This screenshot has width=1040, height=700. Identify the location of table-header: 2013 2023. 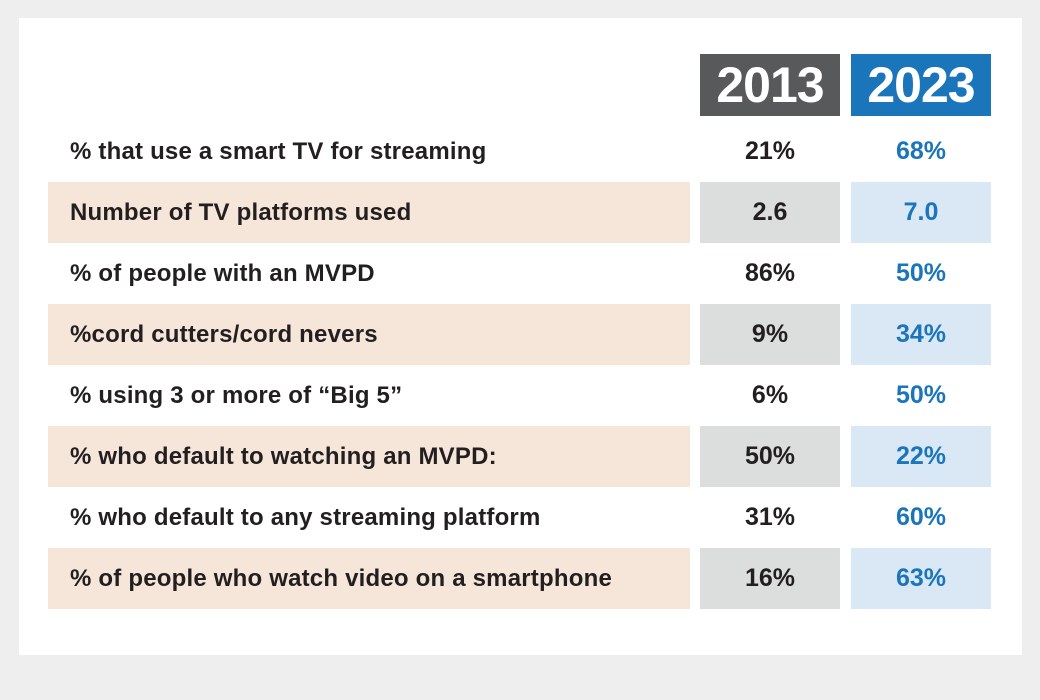
(520, 85).